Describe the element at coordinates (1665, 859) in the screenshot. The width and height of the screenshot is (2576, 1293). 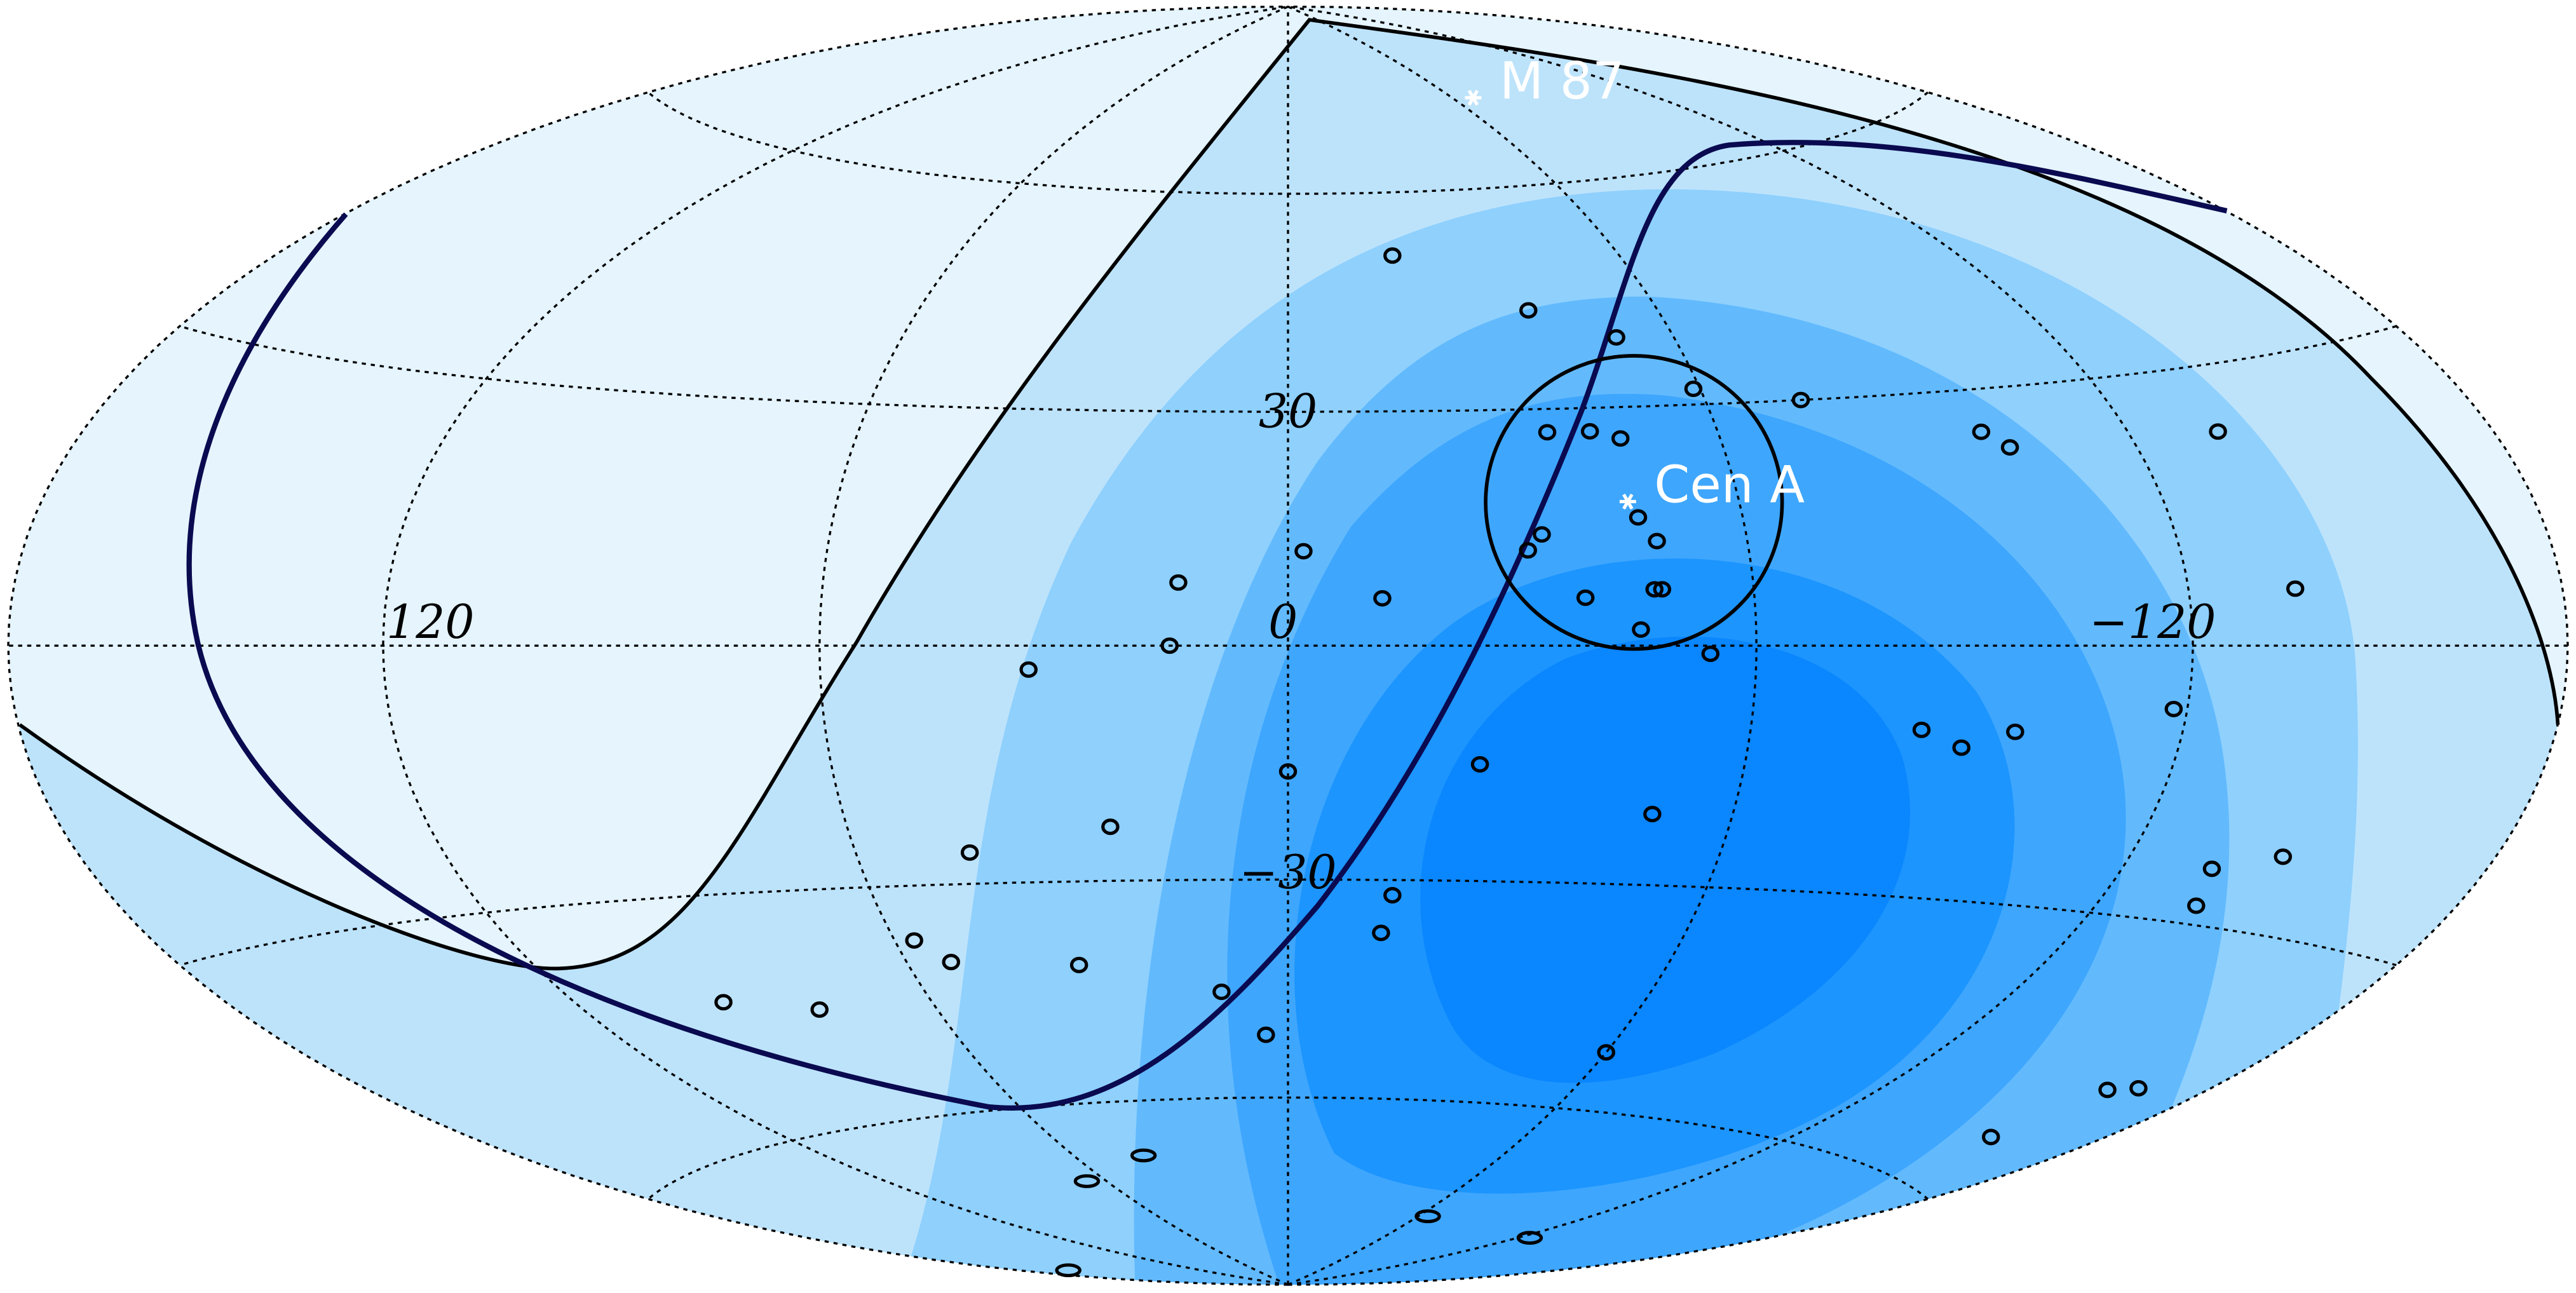
I see `exposure-band` at that location.